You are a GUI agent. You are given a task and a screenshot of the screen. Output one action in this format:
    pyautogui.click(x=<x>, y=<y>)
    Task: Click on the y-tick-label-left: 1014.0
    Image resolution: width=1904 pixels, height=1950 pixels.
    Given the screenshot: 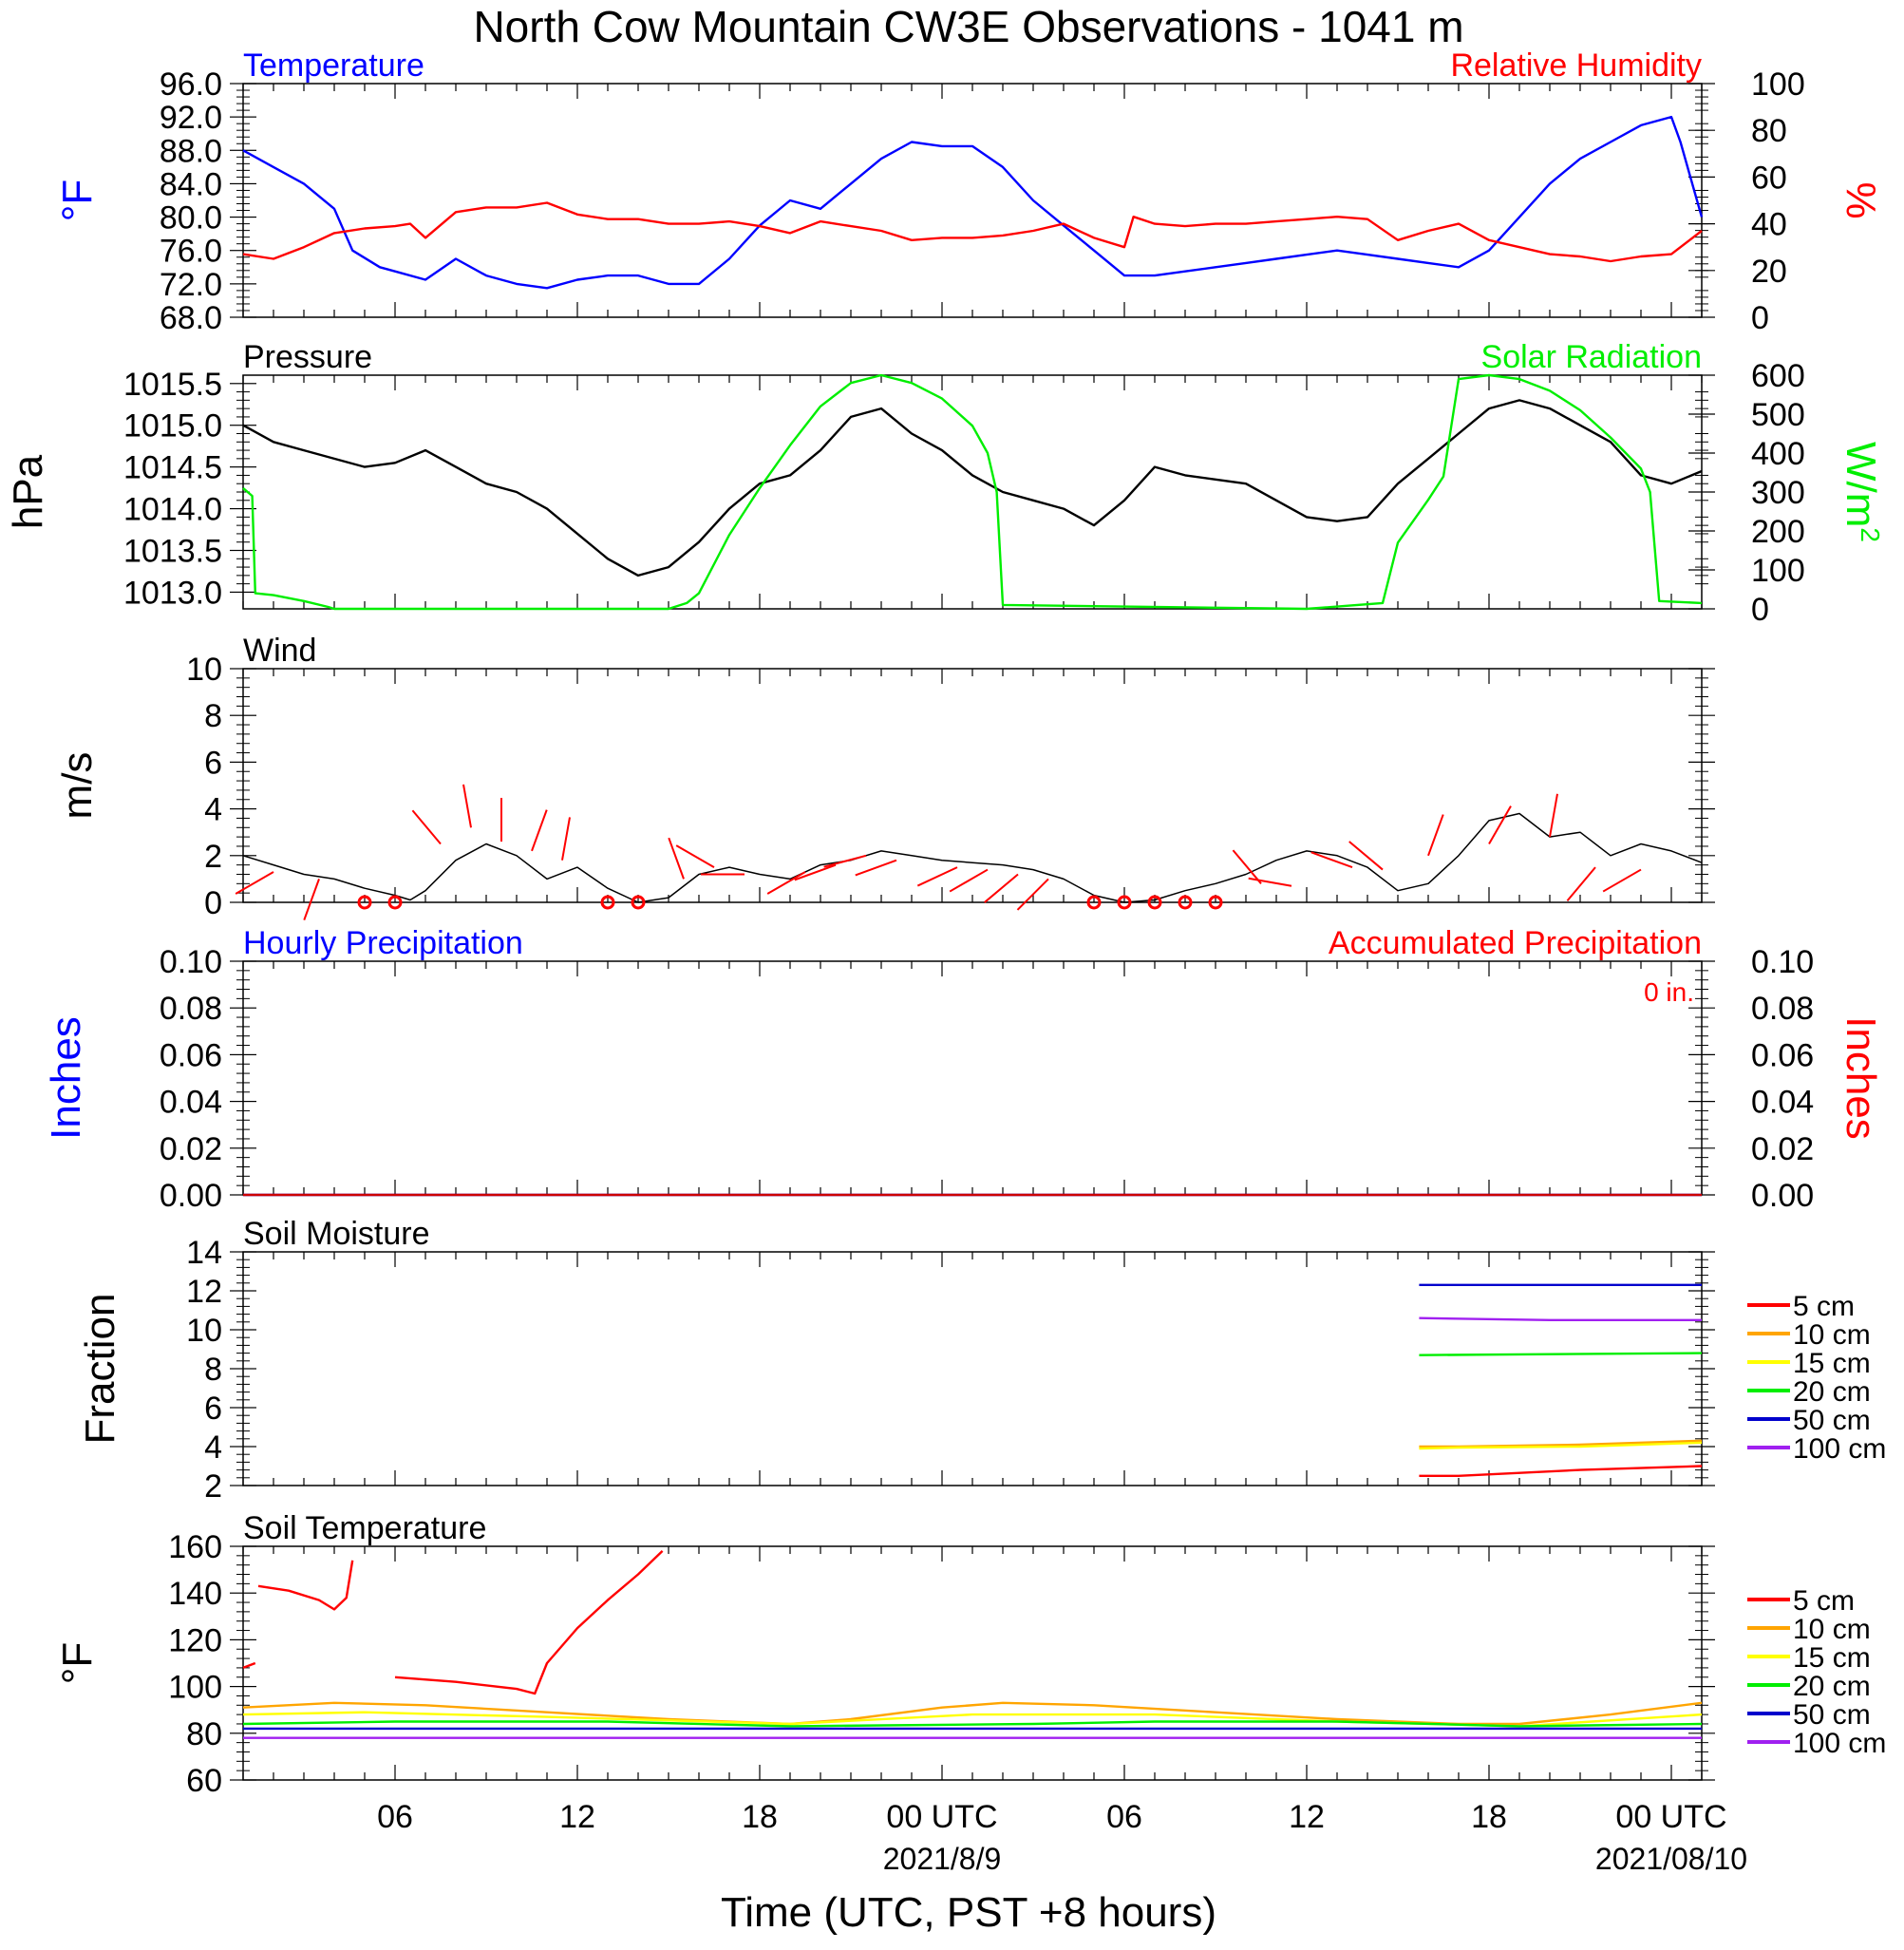 What is the action you would take?
    pyautogui.click(x=172, y=510)
    